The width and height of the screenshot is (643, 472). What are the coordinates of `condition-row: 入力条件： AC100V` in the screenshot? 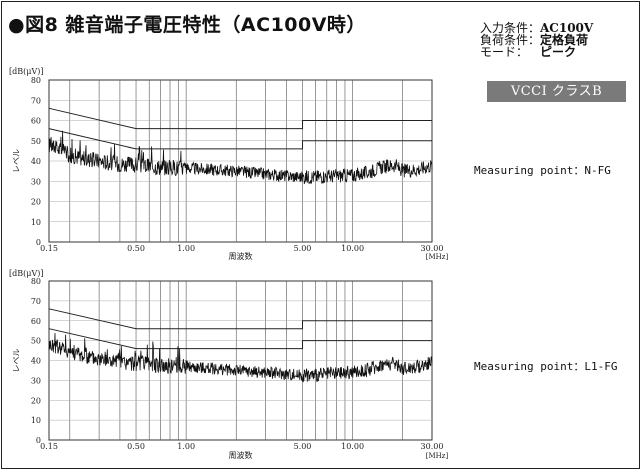 It's located at (536, 28).